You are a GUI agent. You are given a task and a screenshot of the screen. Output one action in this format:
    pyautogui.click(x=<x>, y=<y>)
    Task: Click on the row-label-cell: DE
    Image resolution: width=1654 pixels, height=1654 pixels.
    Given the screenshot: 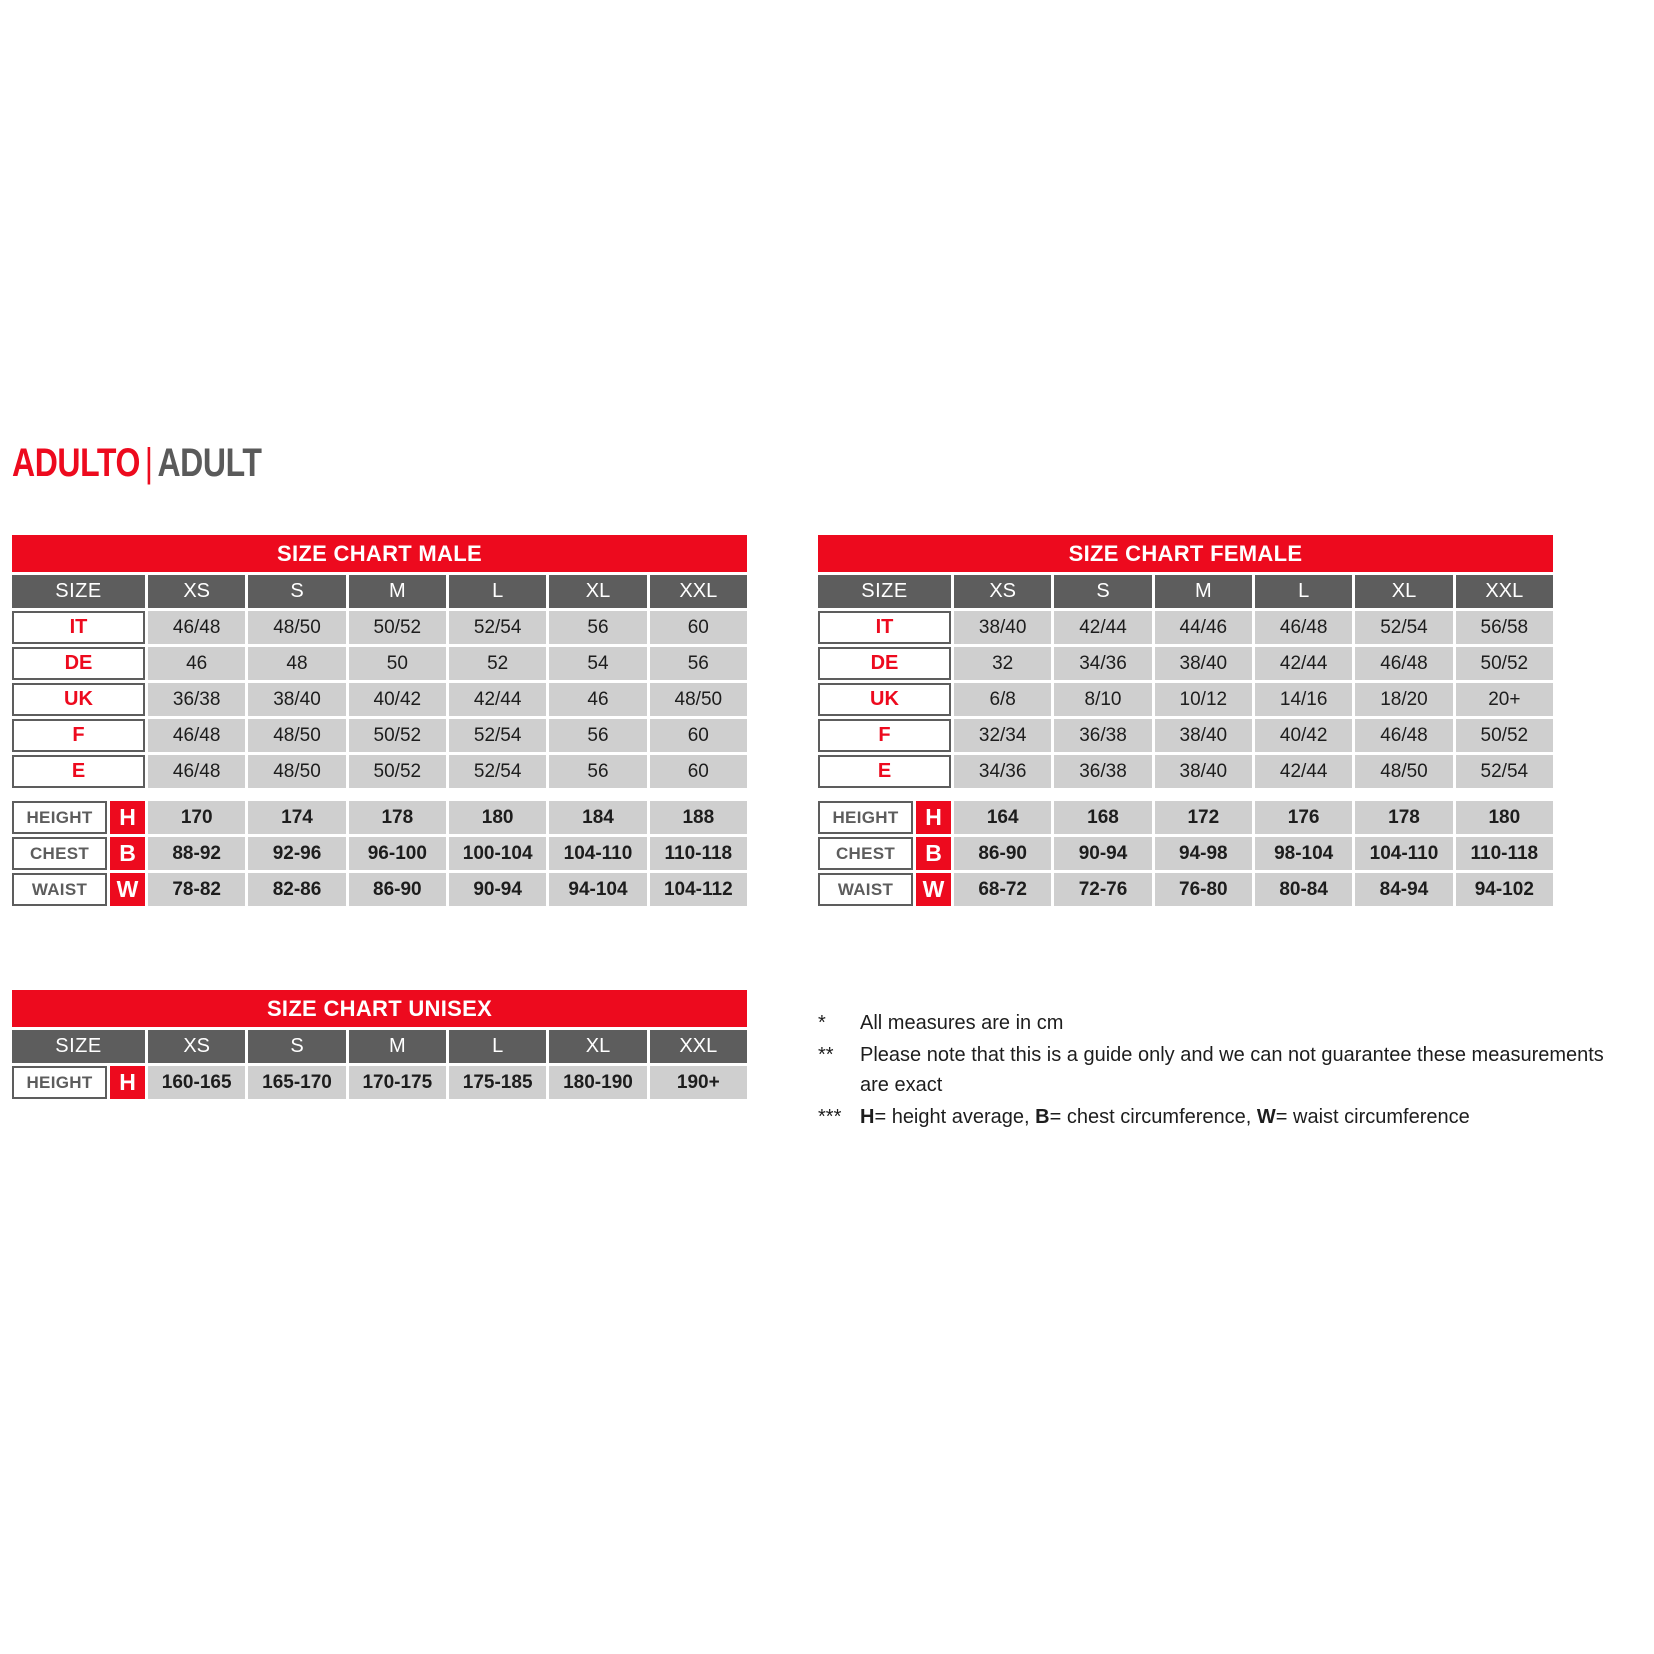 What is the action you would take?
    pyautogui.click(x=884, y=663)
    